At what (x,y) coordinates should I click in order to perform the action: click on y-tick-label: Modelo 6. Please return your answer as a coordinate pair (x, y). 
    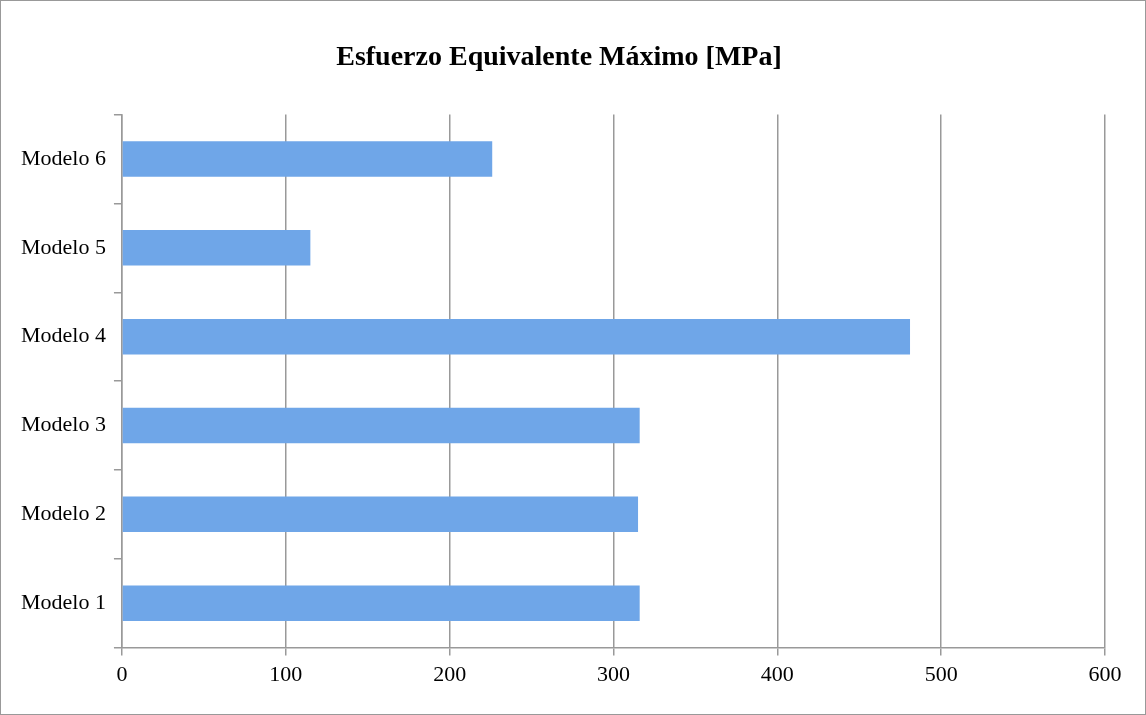
    Looking at the image, I should click on (63, 157).